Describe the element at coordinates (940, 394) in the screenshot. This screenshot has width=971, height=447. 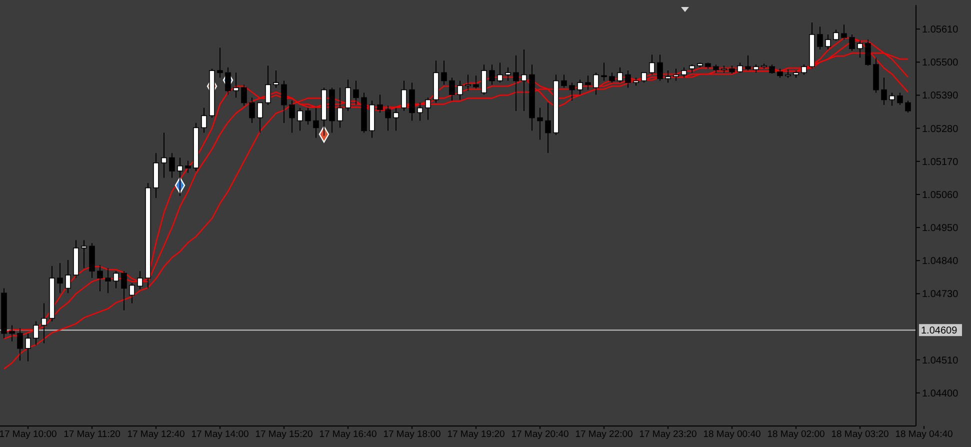
I see `y-tick-label: 1.04400` at that location.